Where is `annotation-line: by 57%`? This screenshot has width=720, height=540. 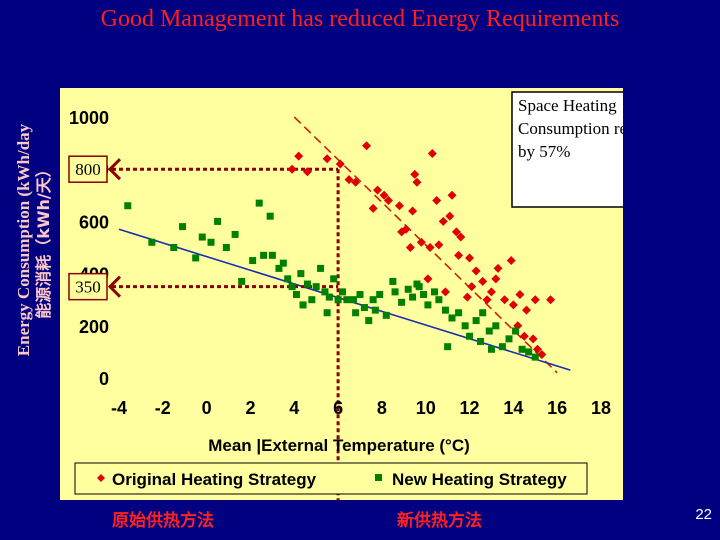
annotation-line: by 57% is located at coordinates (544, 151).